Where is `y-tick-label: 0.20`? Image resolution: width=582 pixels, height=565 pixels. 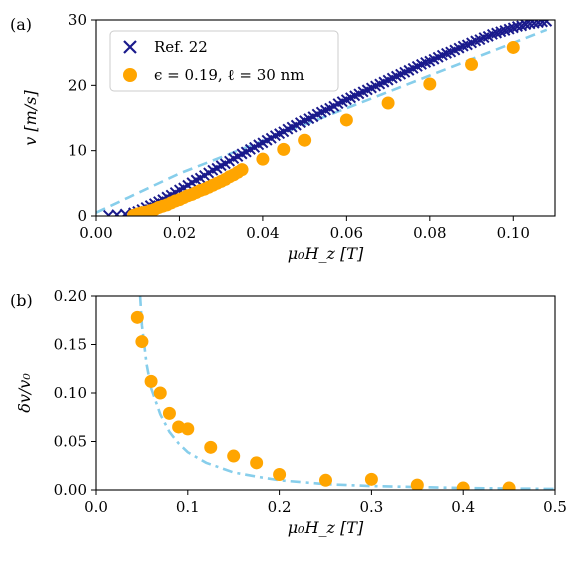 y-tick-label: 0.20 is located at coordinates (70, 296).